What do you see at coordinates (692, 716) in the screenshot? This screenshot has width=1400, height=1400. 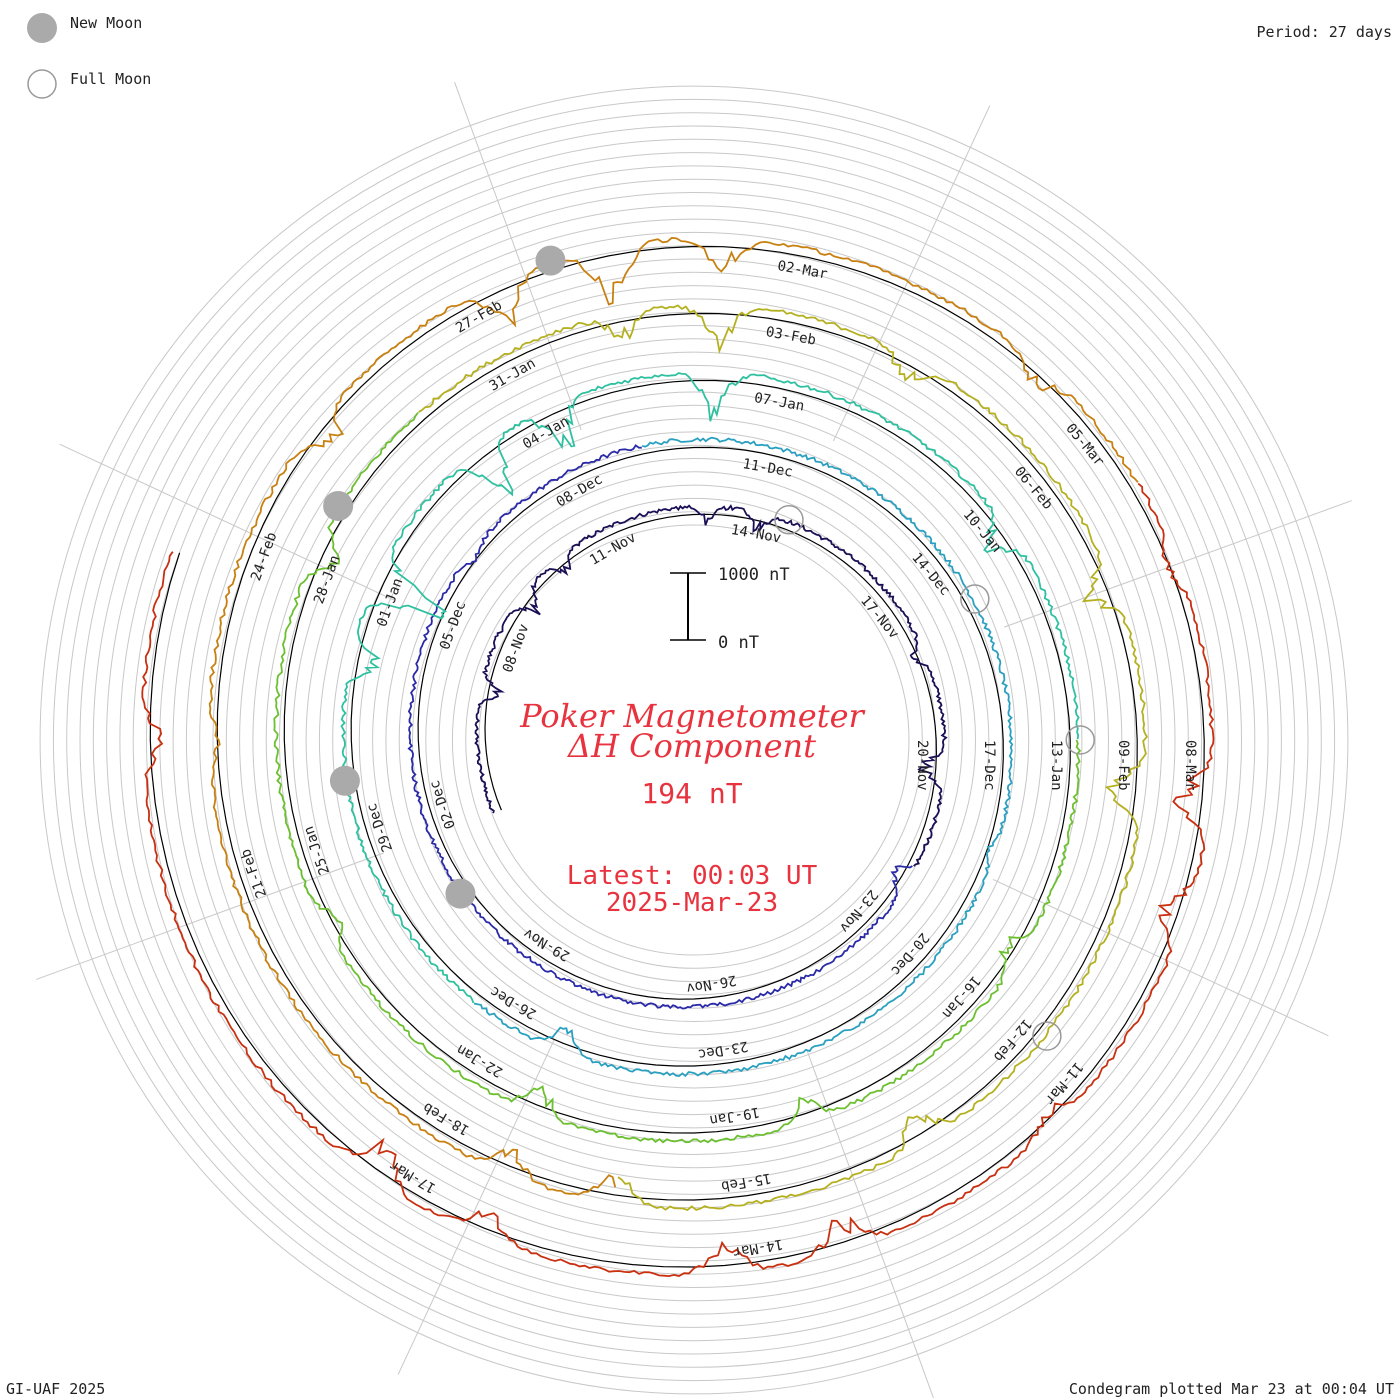 I see `chart-title: Poker Magnetometer` at bounding box center [692, 716].